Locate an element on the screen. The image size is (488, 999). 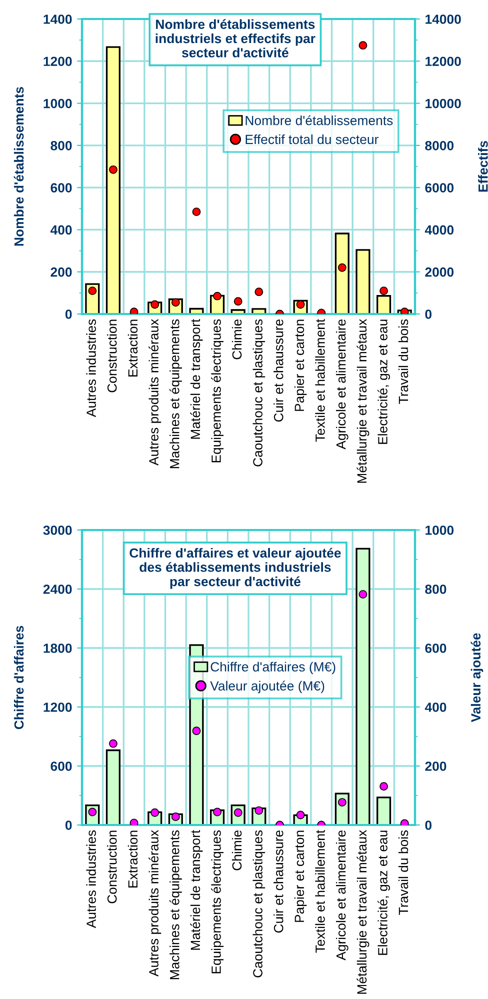
y2-tick-label: 1000 is located at coordinates (440, 530).